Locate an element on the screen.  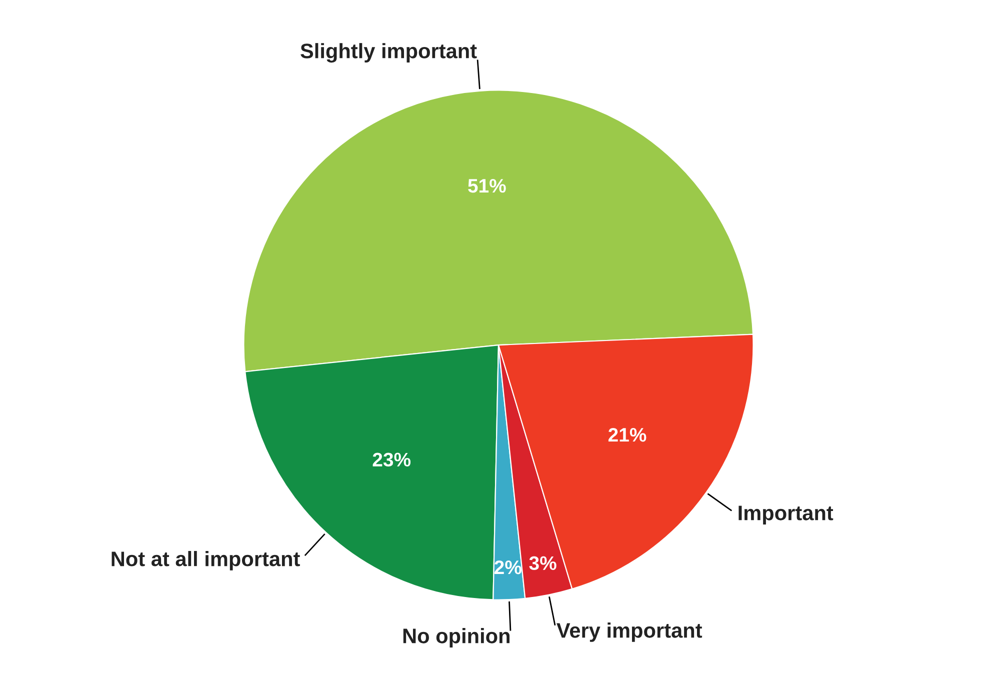
slice-label: No opinion is located at coordinates (456, 638).